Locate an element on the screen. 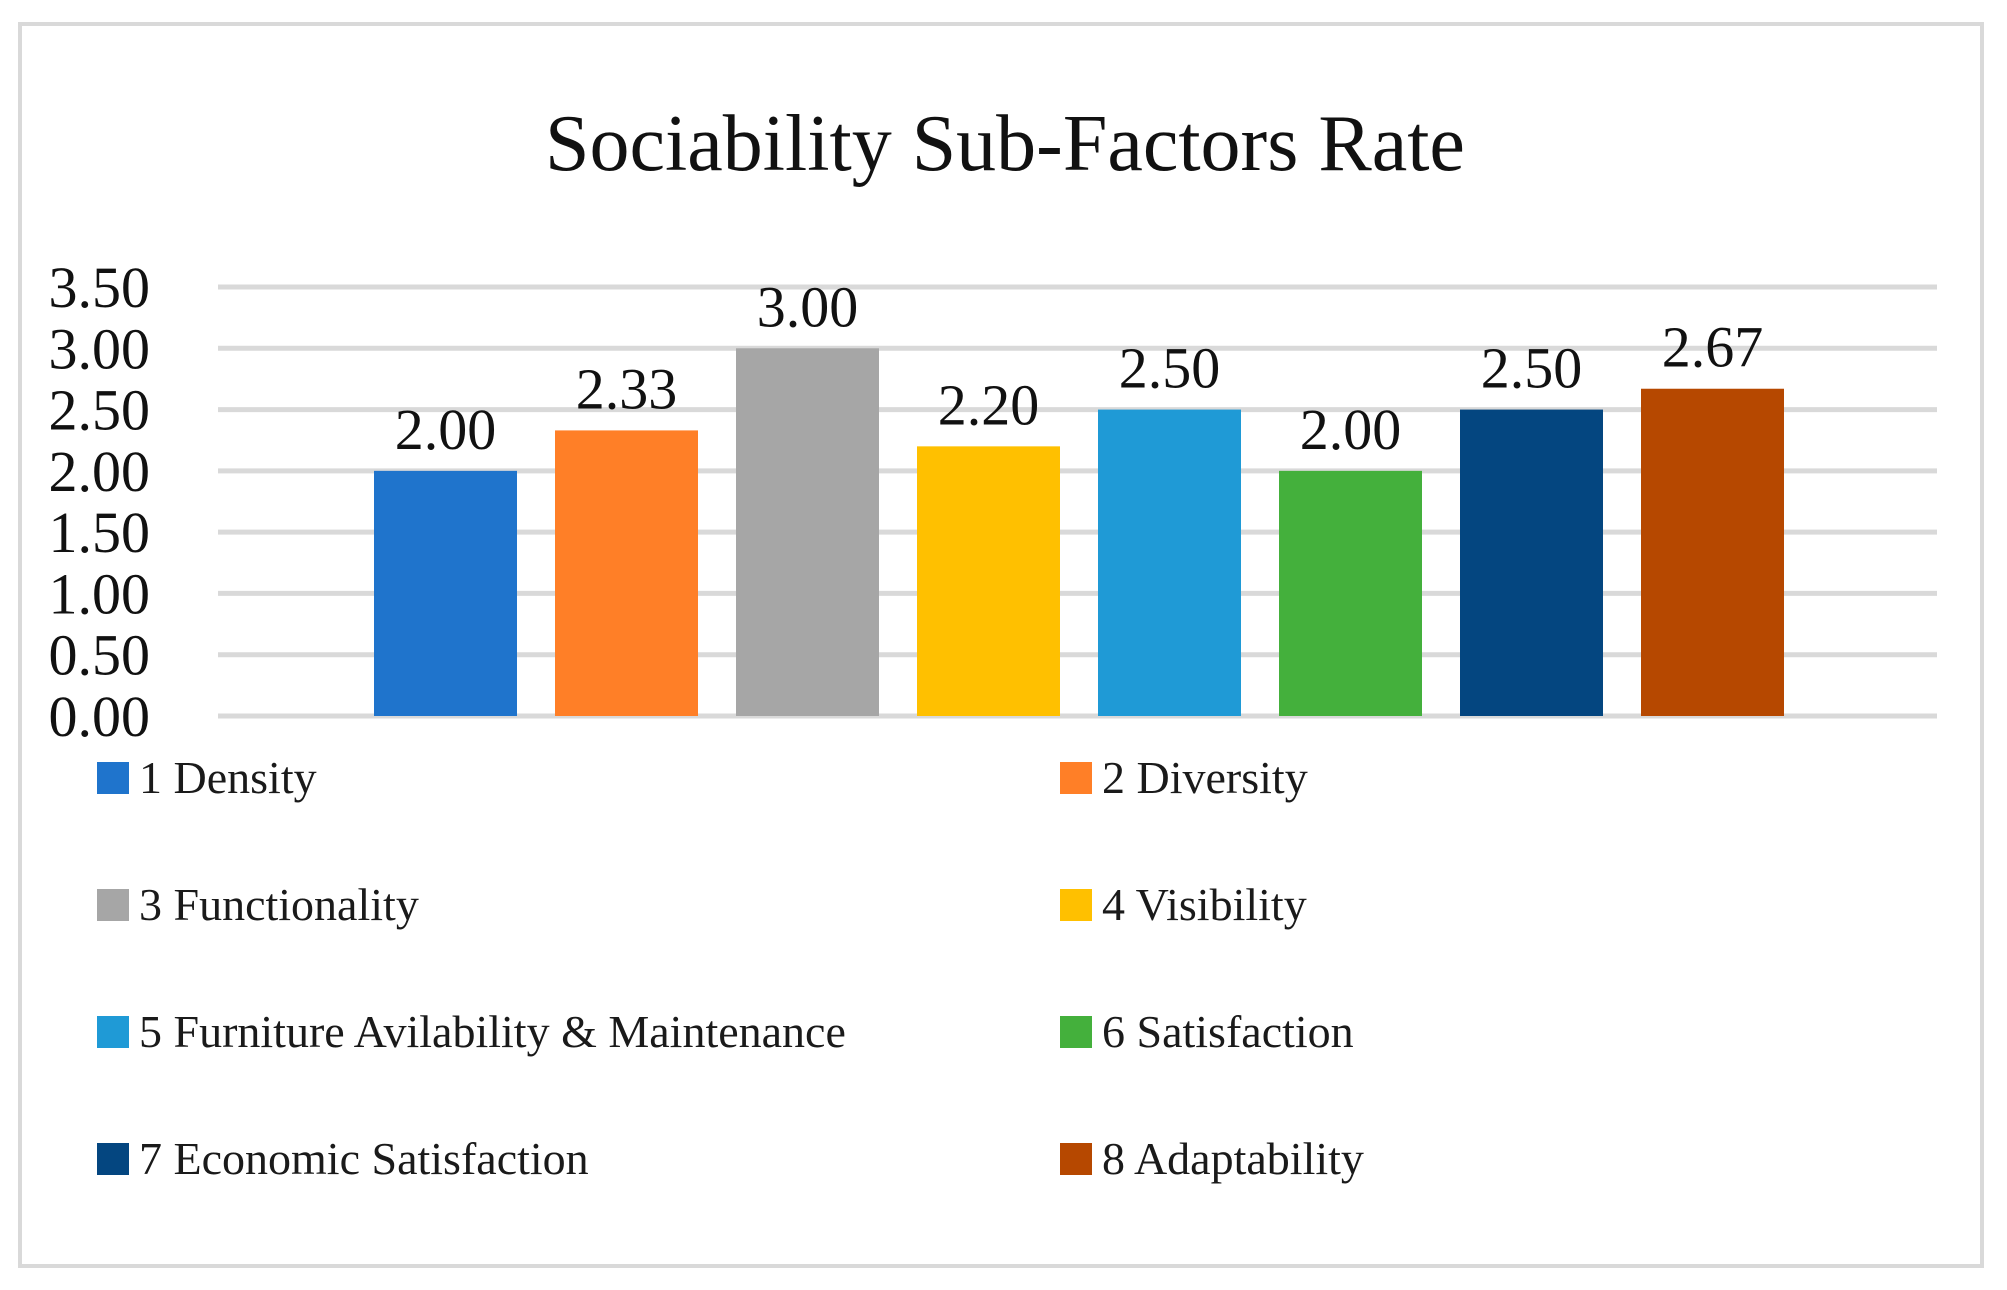  data-label-4: 2.20 is located at coordinates (989, 404).